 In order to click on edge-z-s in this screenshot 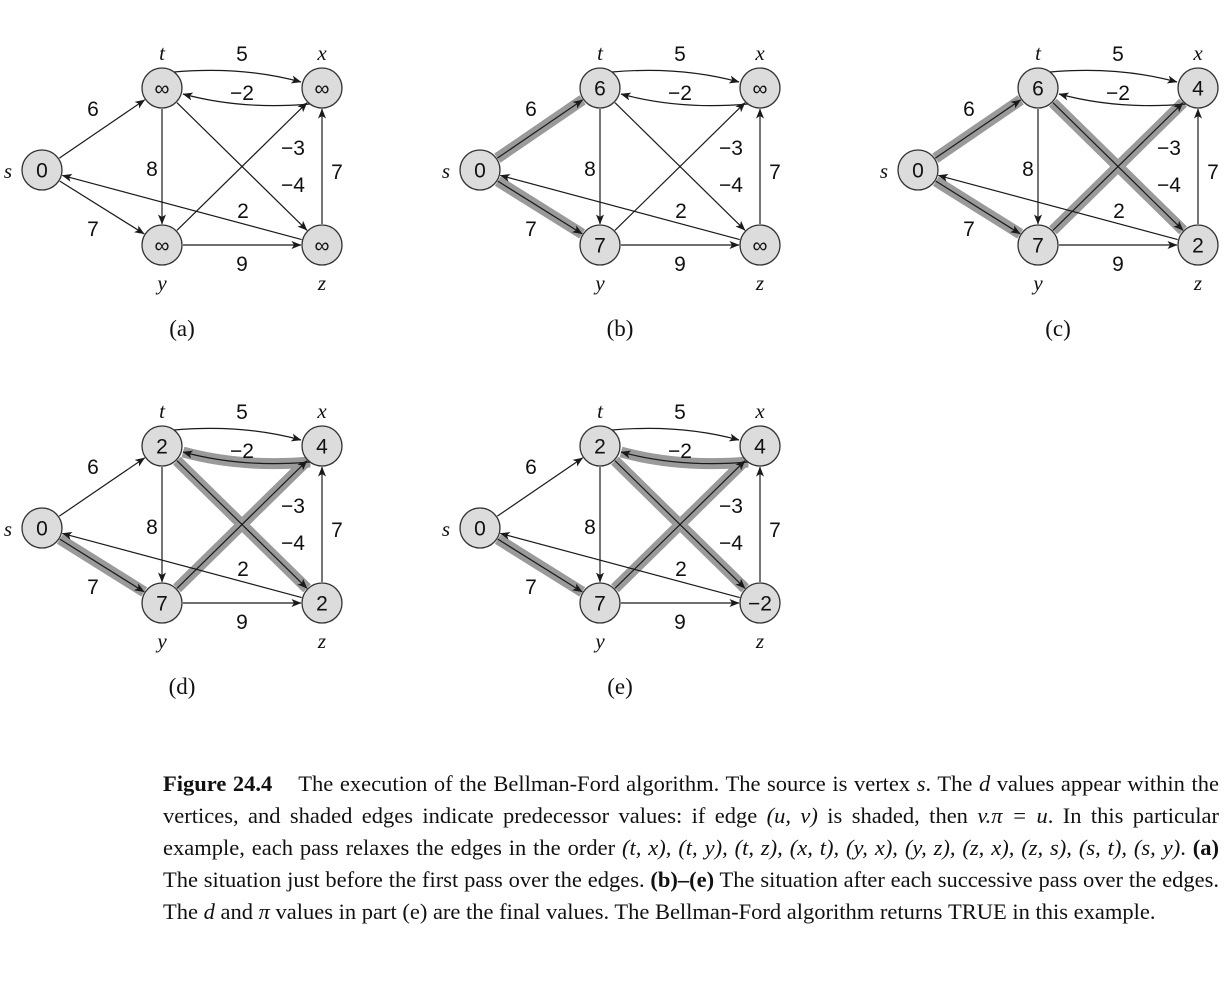, I will do `click(619, 565)`.